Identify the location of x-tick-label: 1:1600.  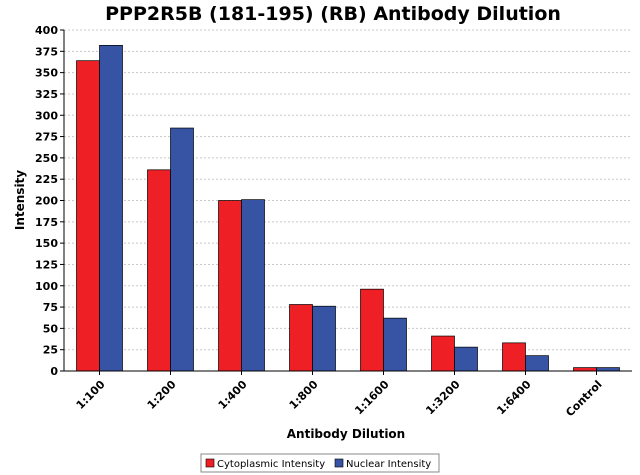
(372, 398).